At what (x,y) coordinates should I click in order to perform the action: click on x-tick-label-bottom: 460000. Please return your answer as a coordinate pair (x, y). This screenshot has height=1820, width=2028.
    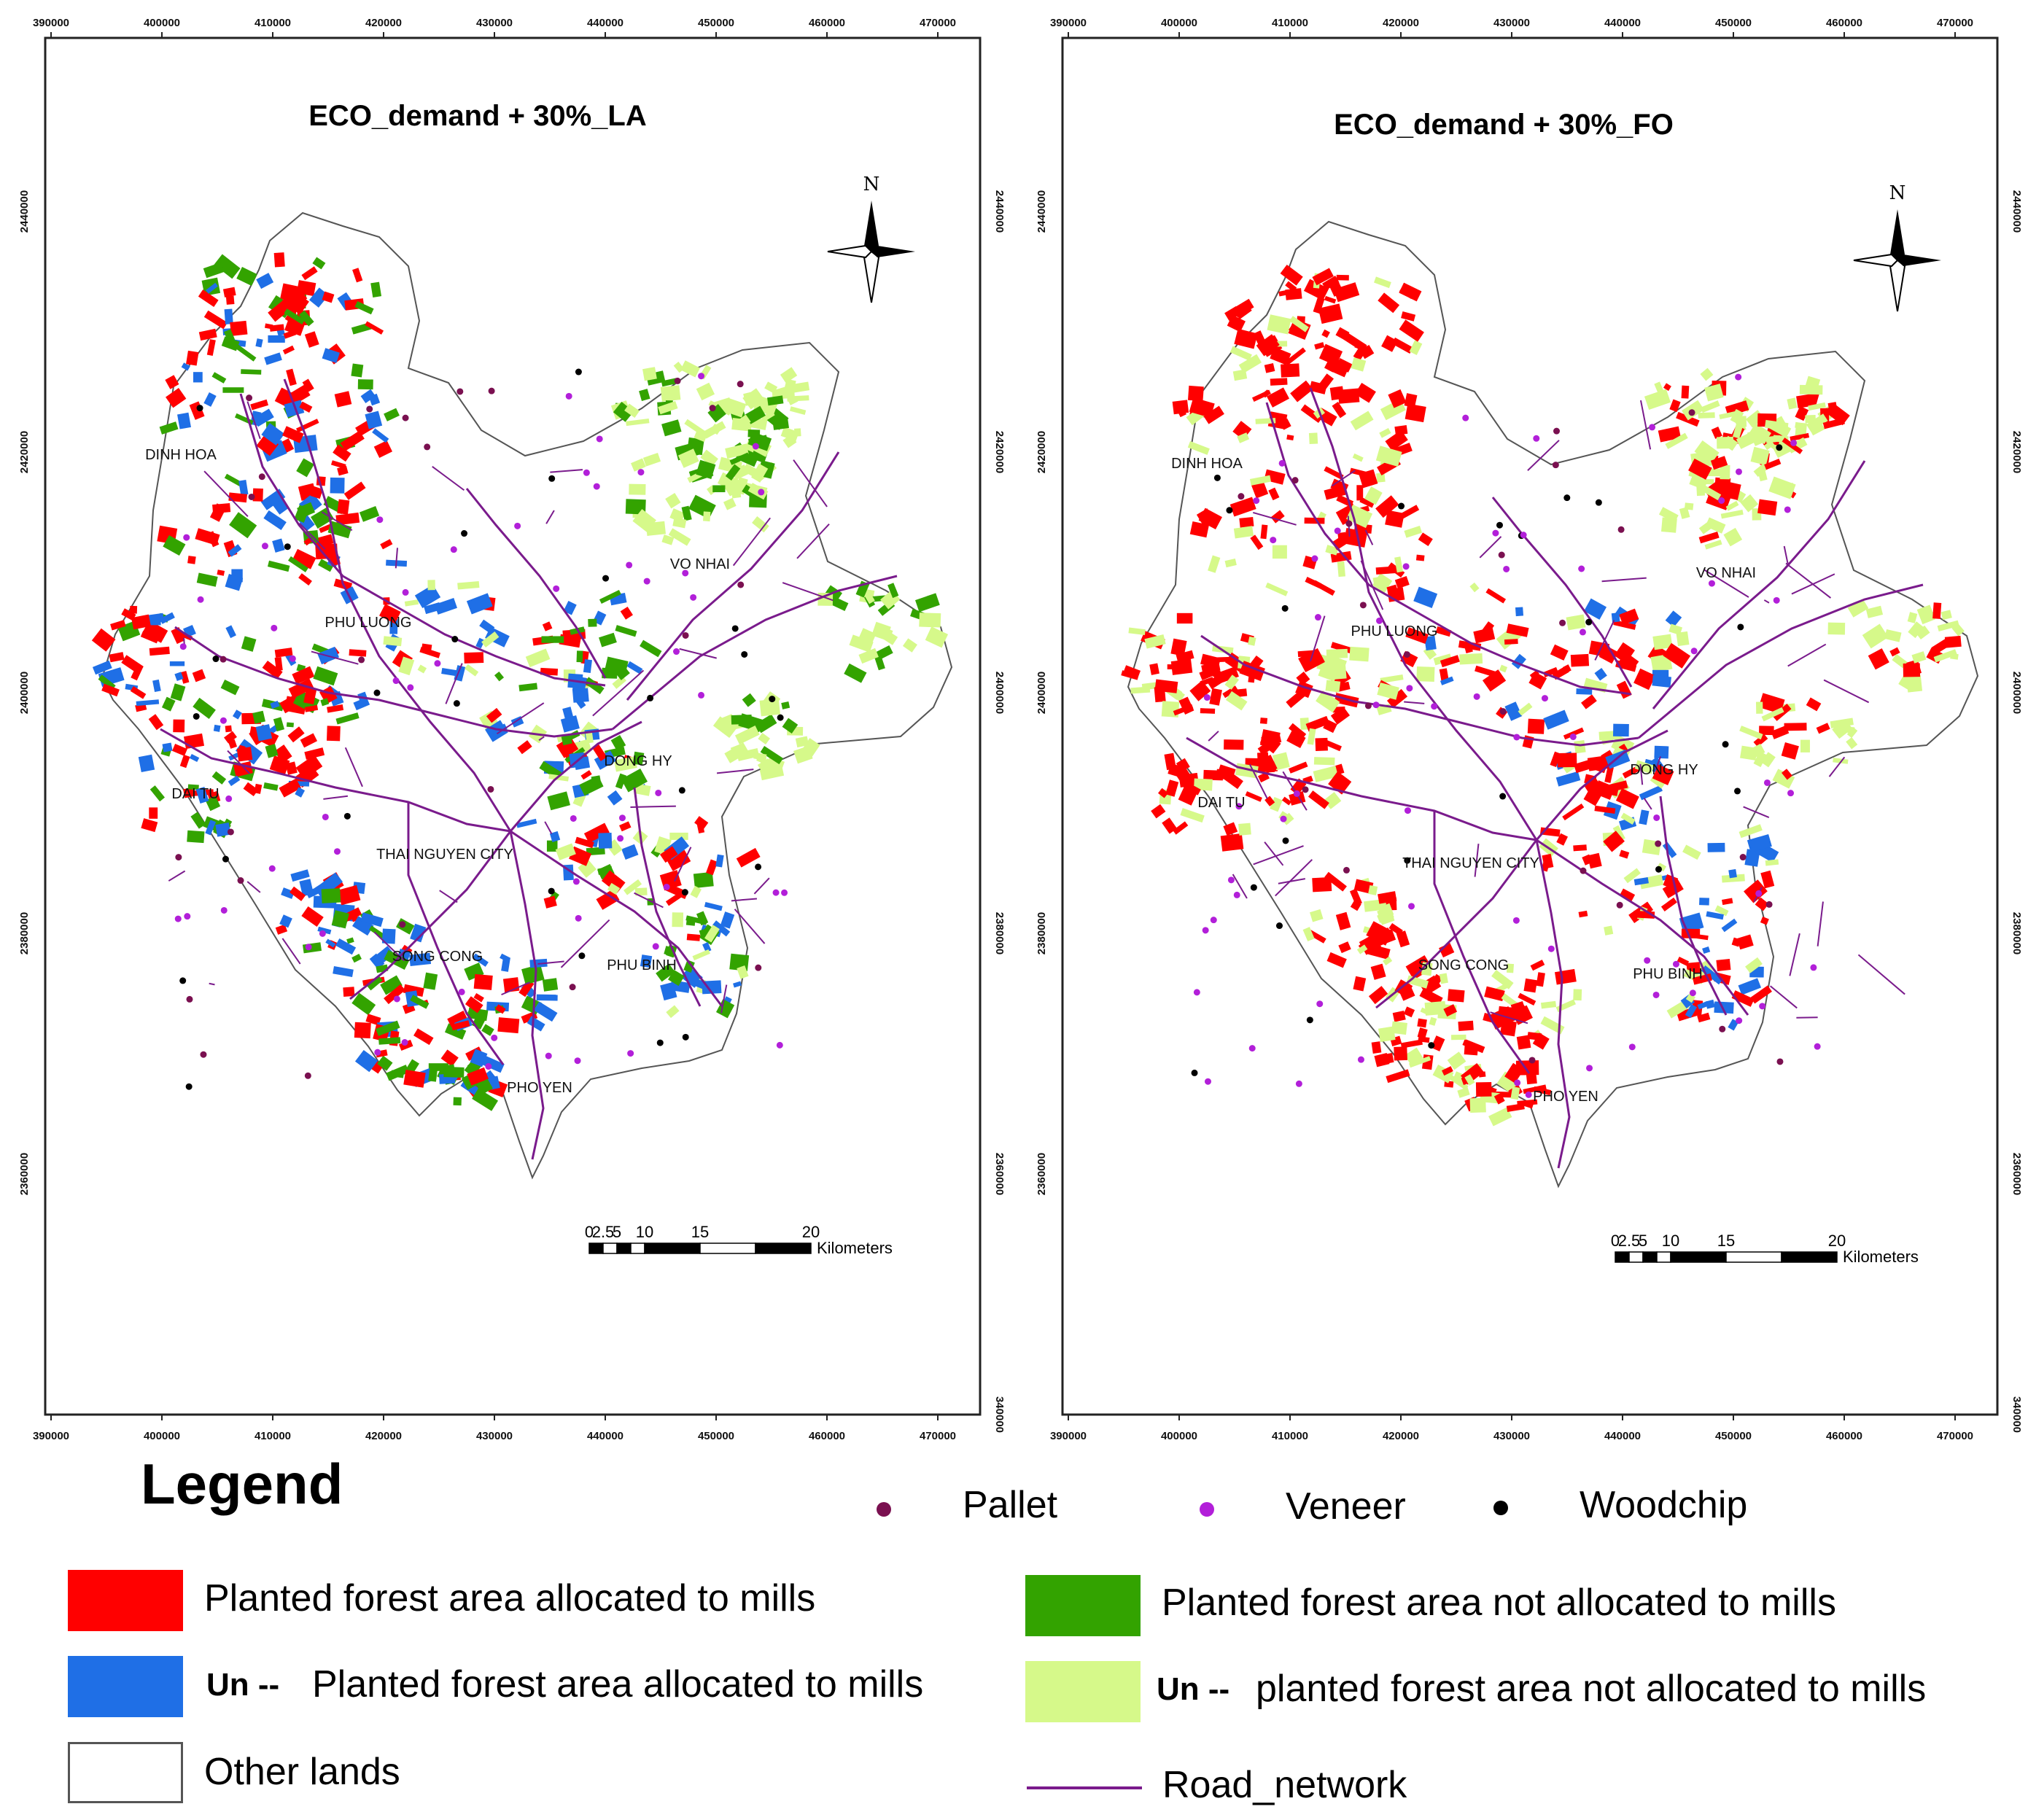
    Looking at the image, I should click on (827, 1436).